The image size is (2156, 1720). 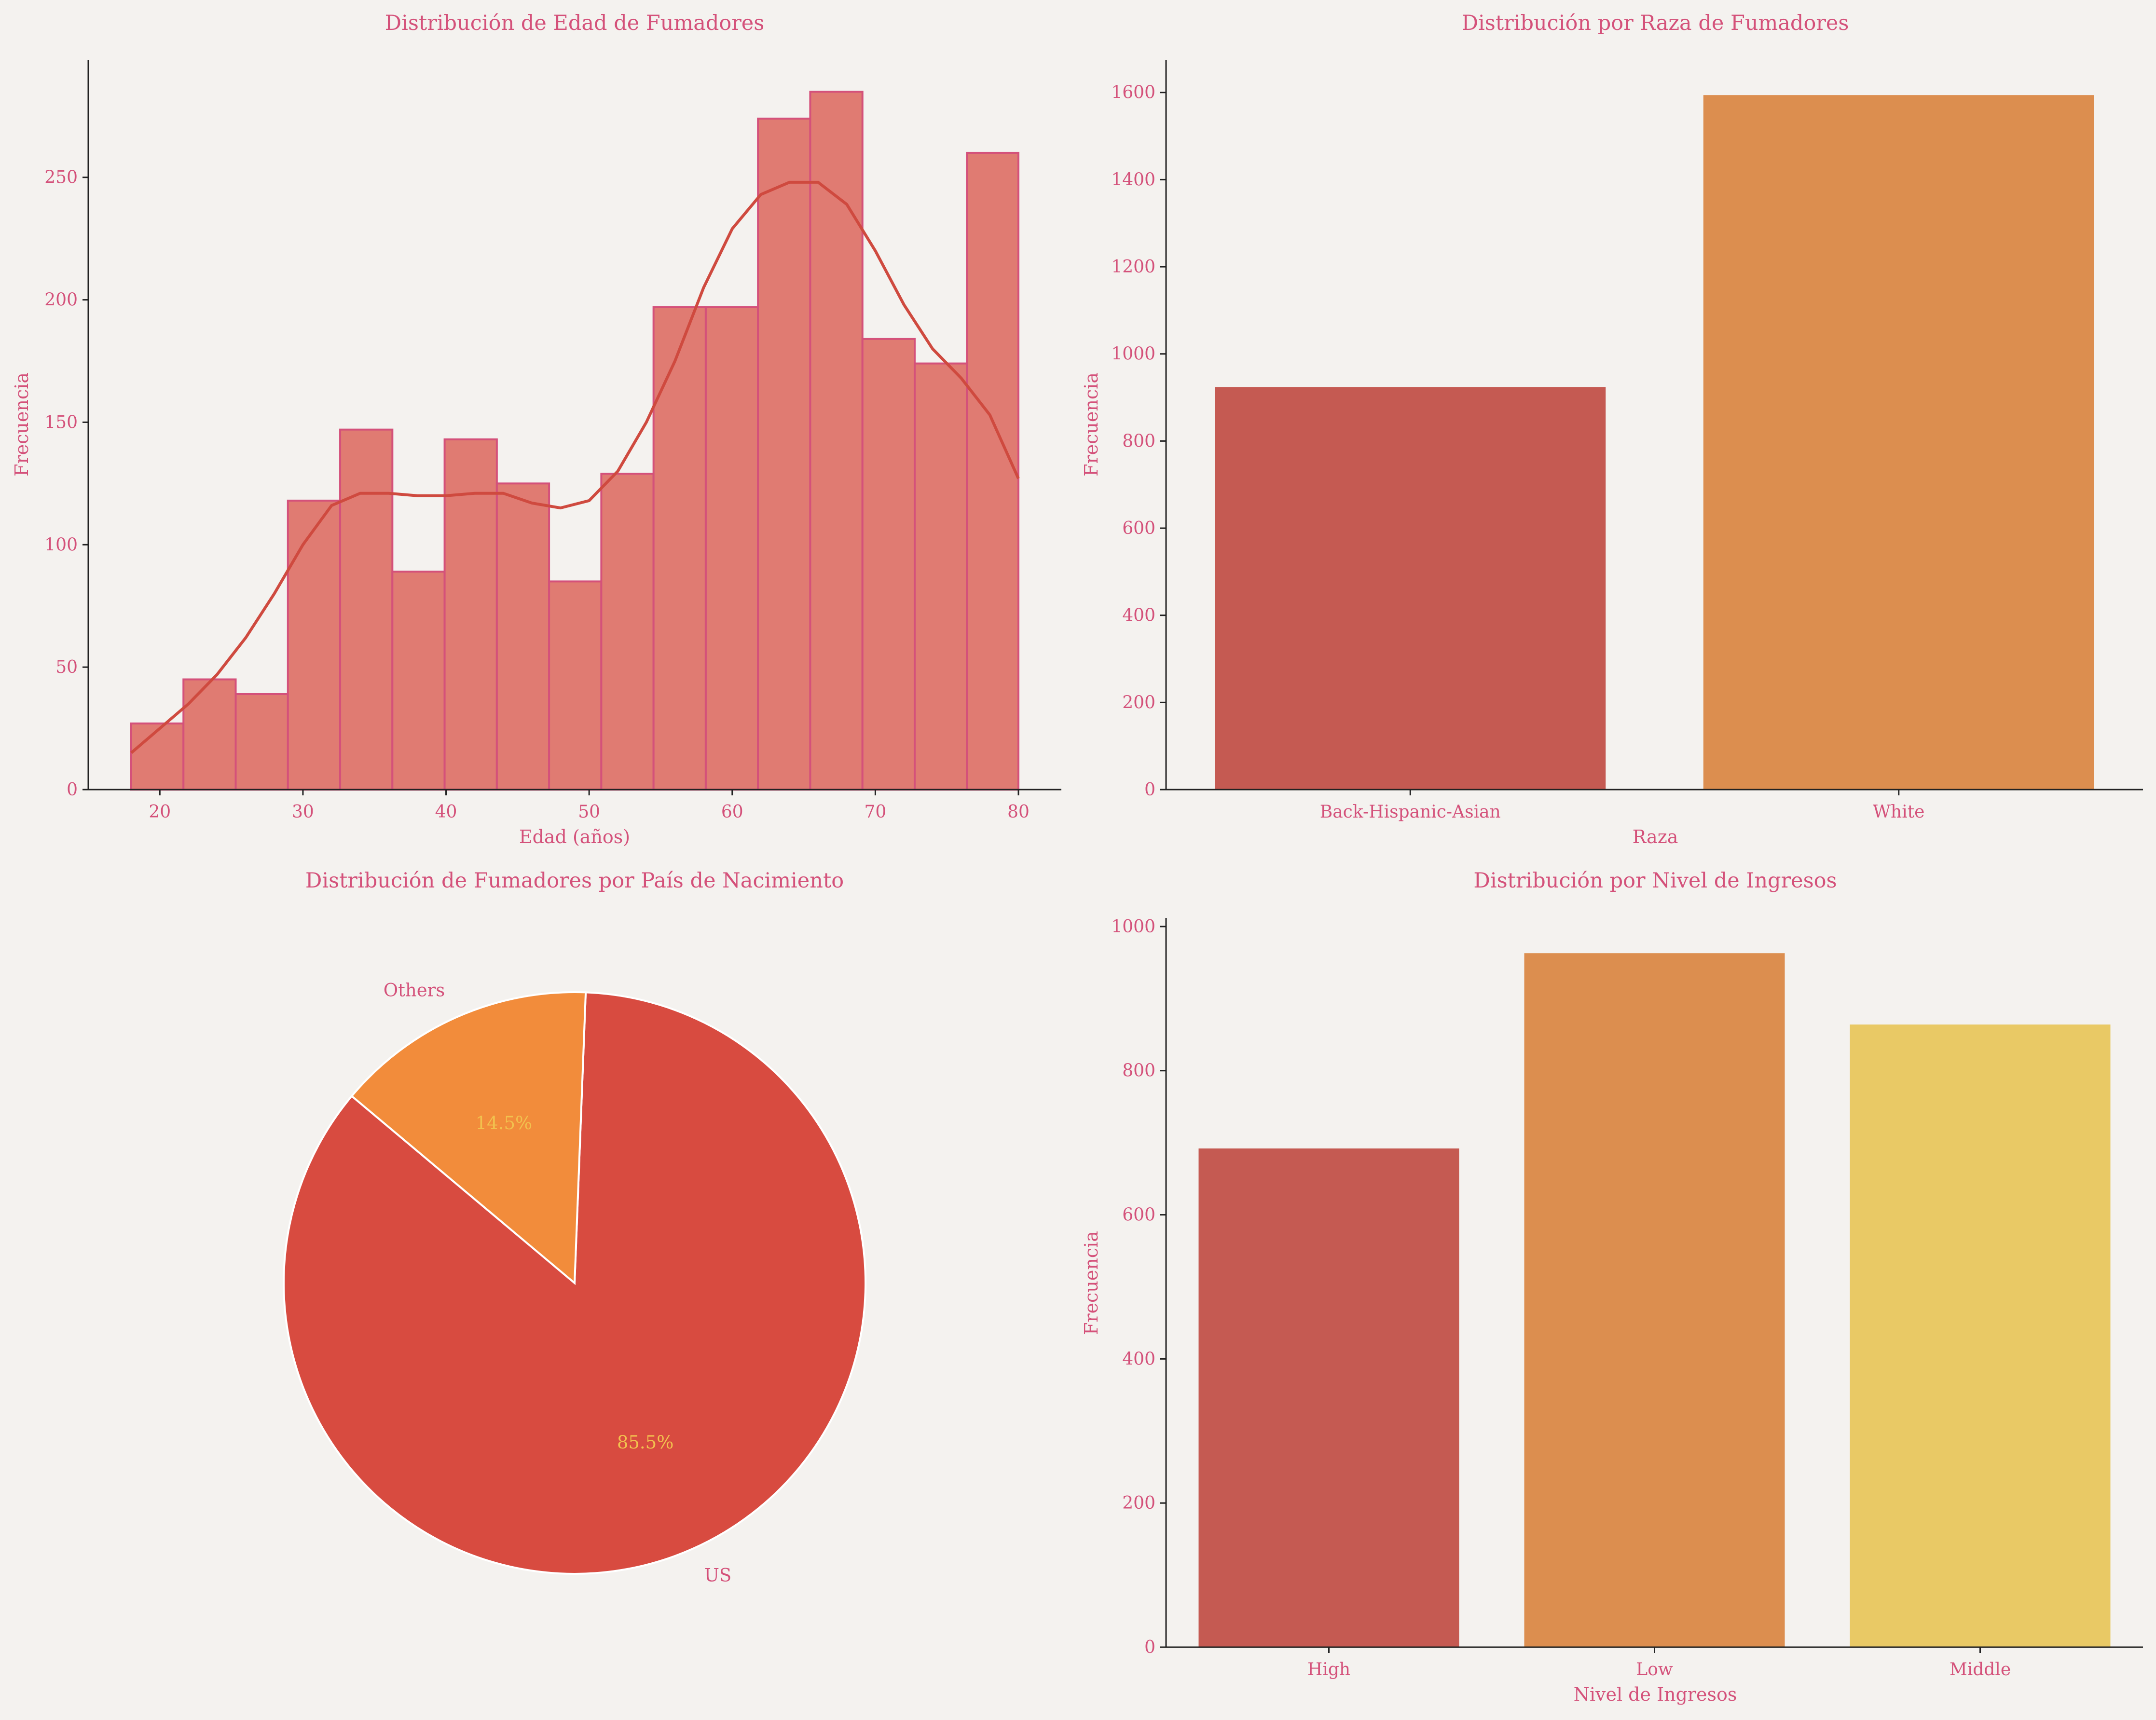 I want to click on x-tick-label: 80, so click(x=1019, y=812).